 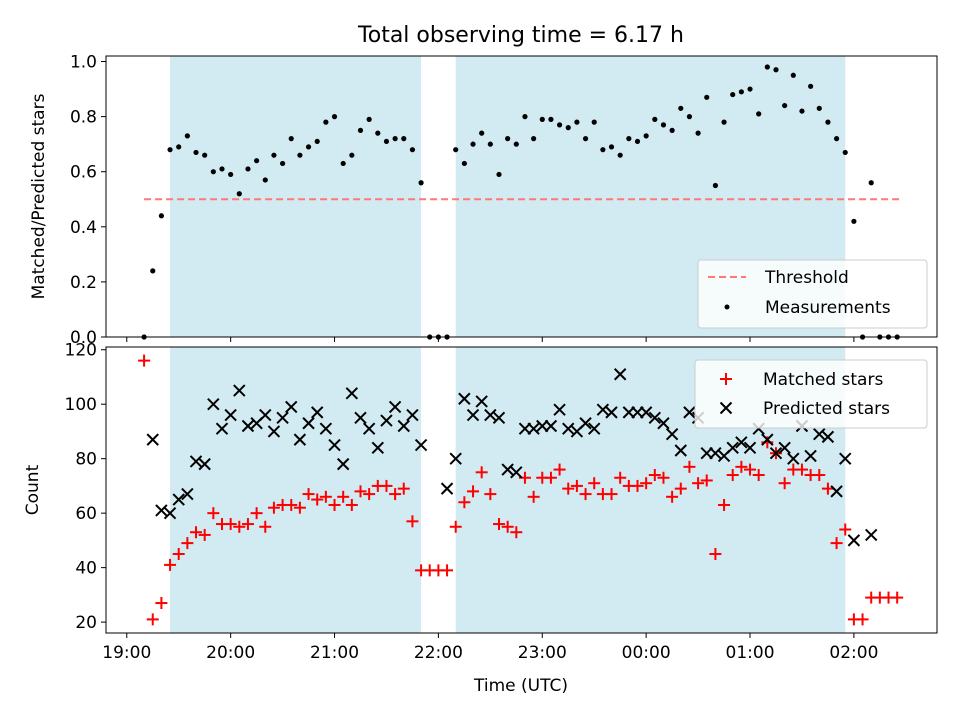 I want to click on x-tick-label: 22:00, so click(x=438, y=653).